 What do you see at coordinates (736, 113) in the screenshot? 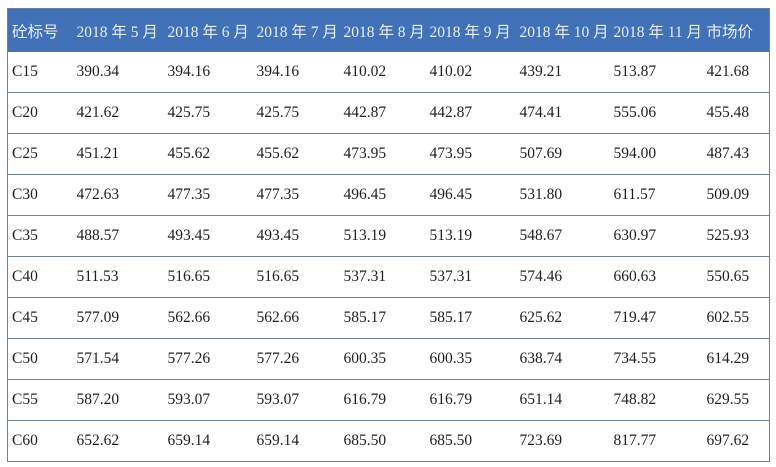
I see `price-cell: 455.48` at bounding box center [736, 113].